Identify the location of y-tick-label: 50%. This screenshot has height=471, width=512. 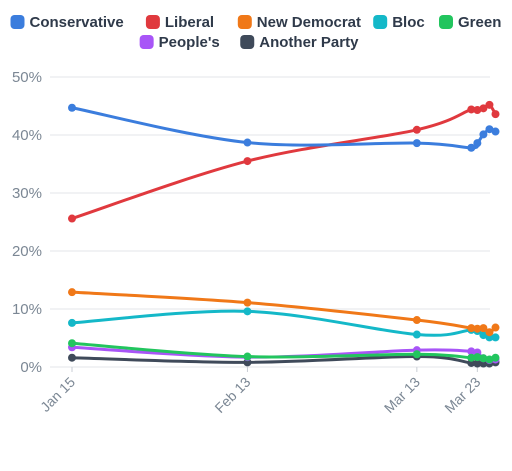
(27, 77).